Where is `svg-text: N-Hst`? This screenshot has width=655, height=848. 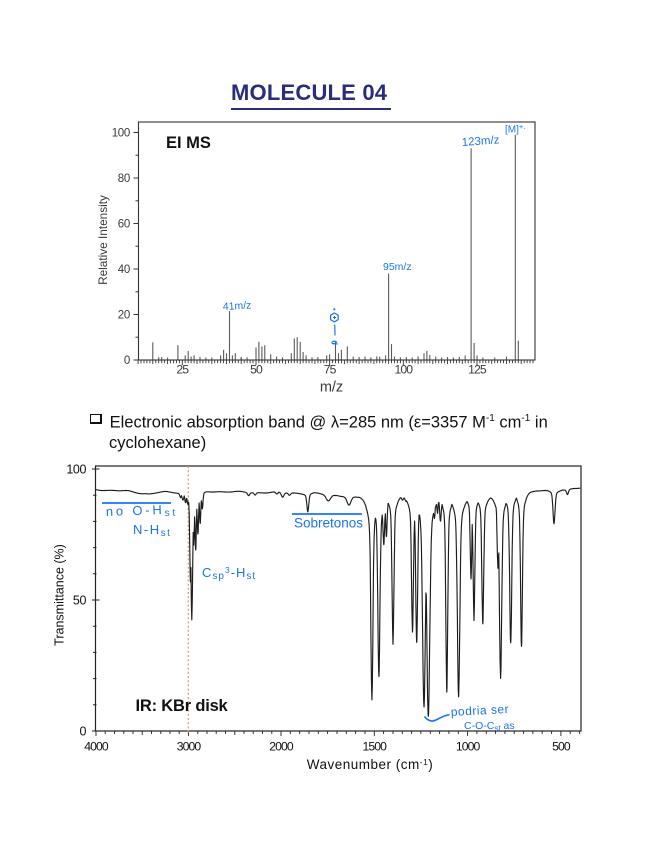
svg-text: N-Hst is located at coordinates (152, 530).